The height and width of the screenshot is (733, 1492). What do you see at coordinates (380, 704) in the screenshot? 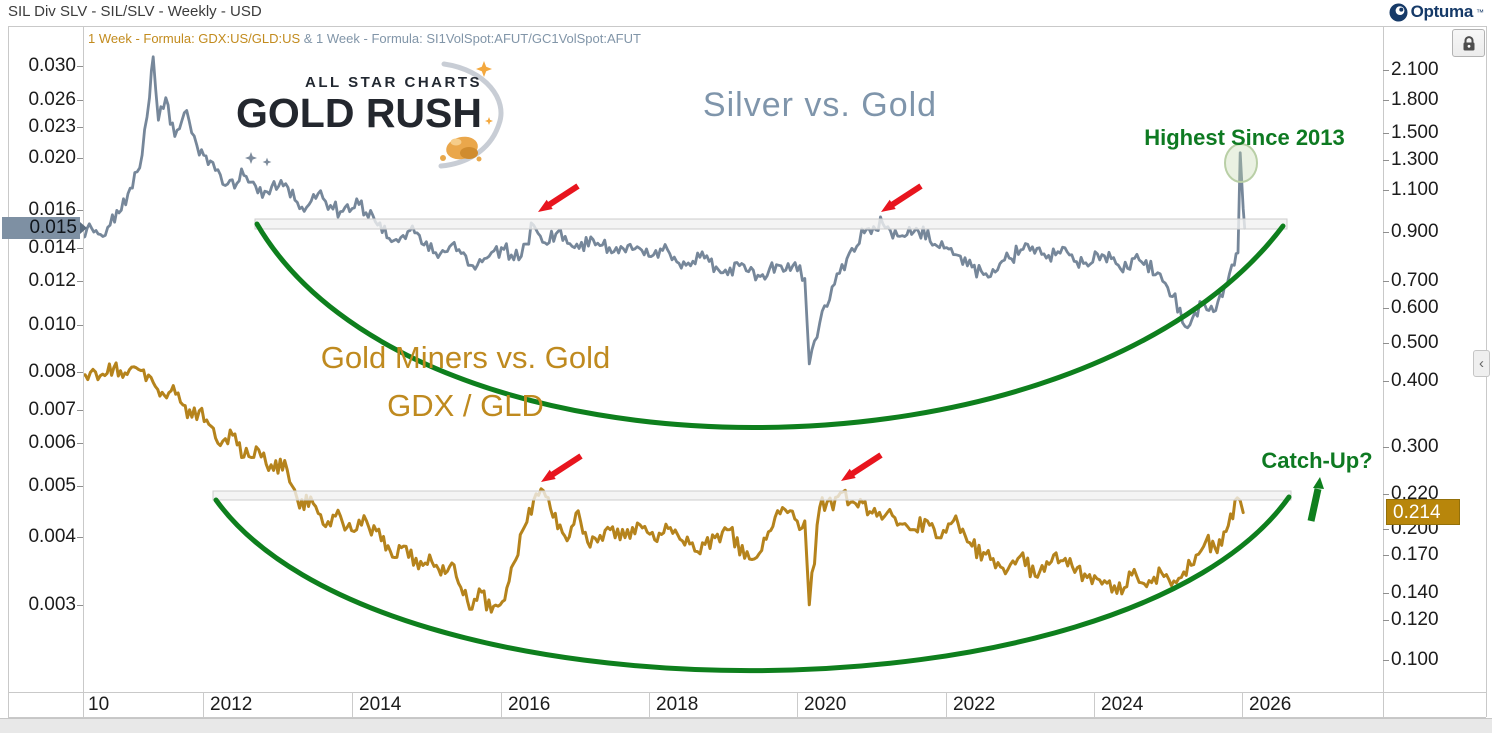
I see `x-axis-year-label: 2014` at bounding box center [380, 704].